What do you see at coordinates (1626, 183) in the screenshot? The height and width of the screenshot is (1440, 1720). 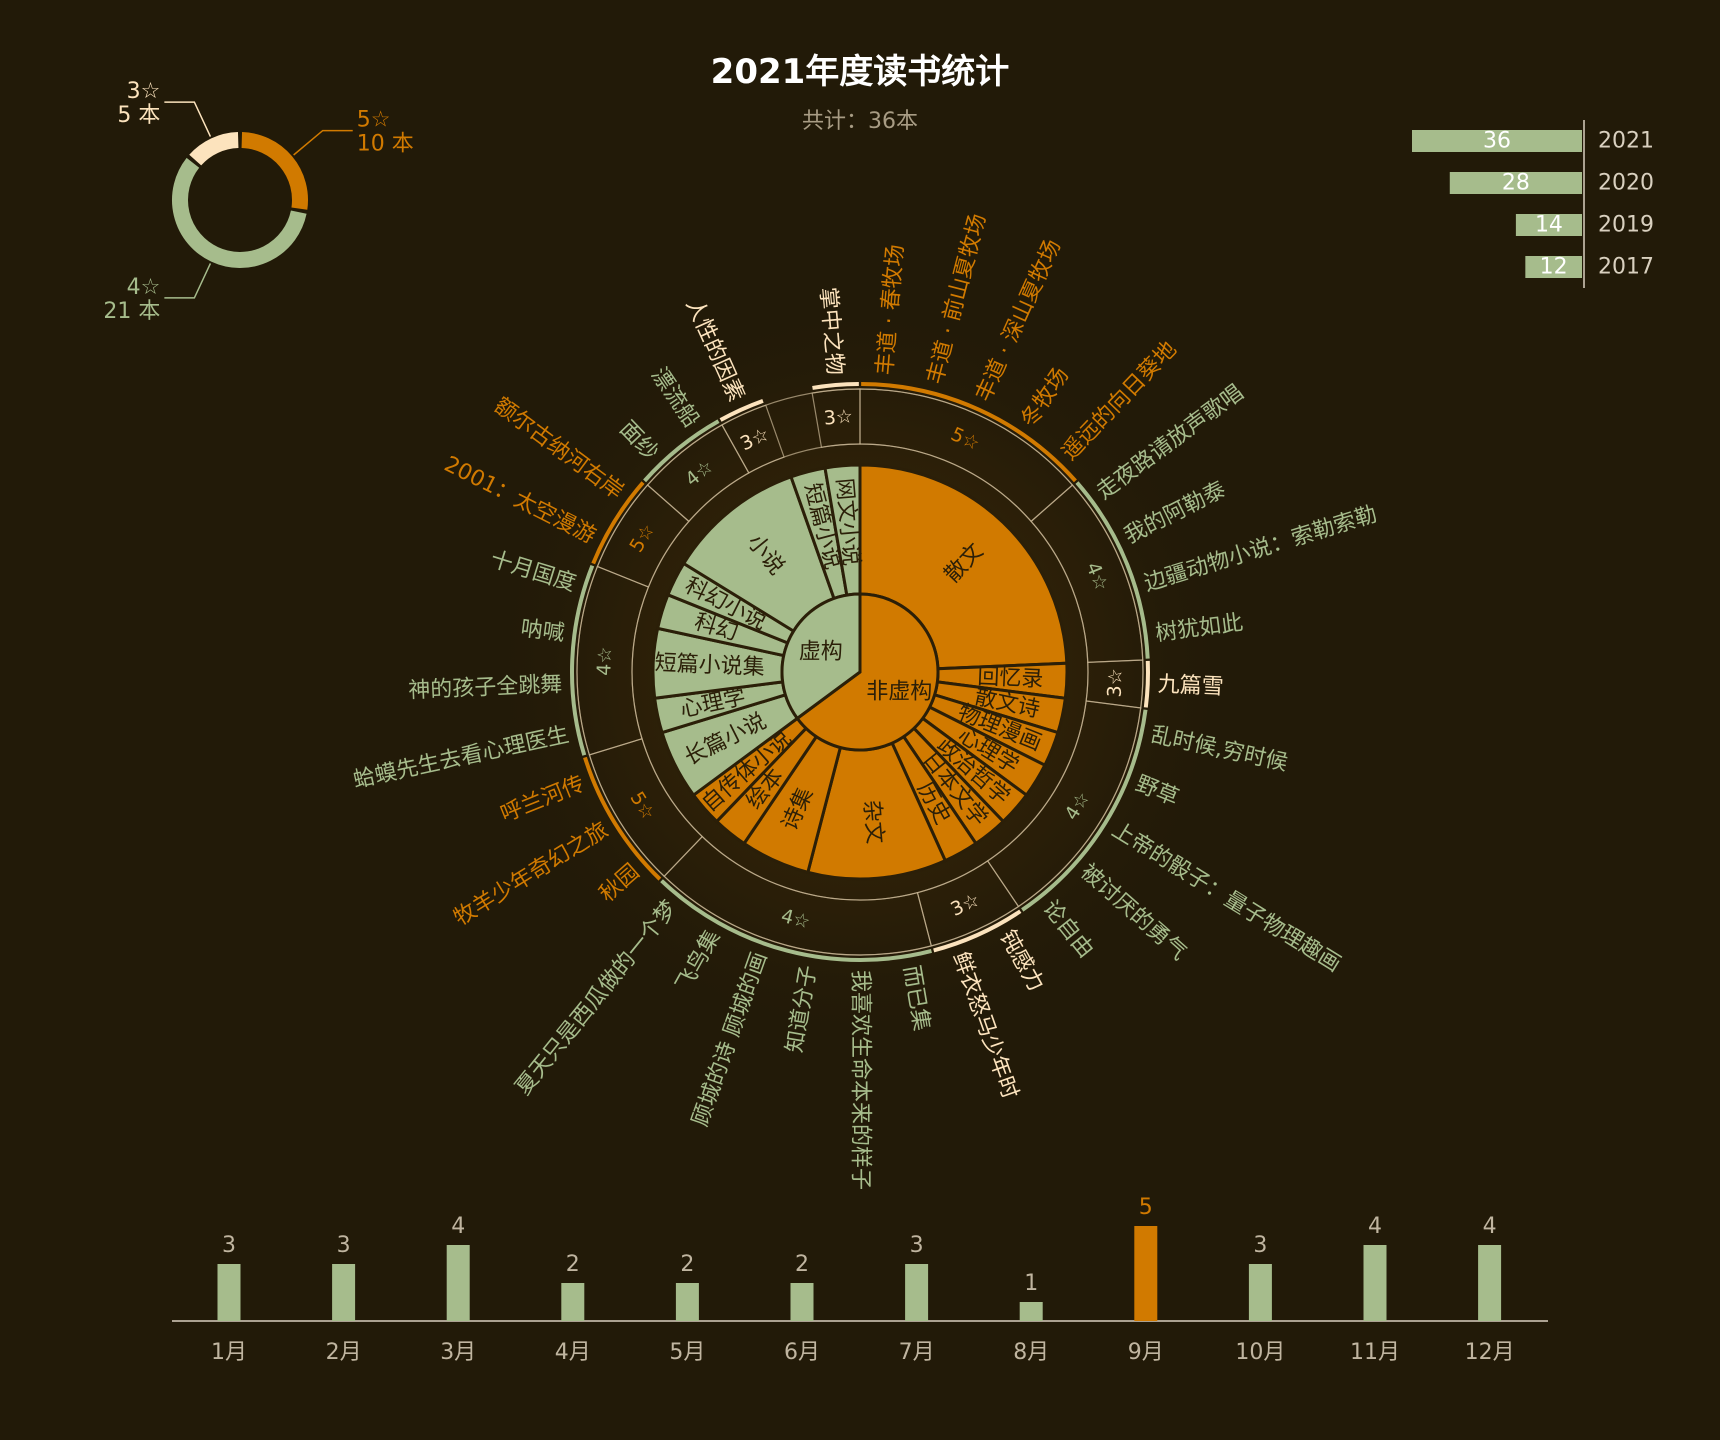 I see `yearly-bar-year: 2020` at bounding box center [1626, 183].